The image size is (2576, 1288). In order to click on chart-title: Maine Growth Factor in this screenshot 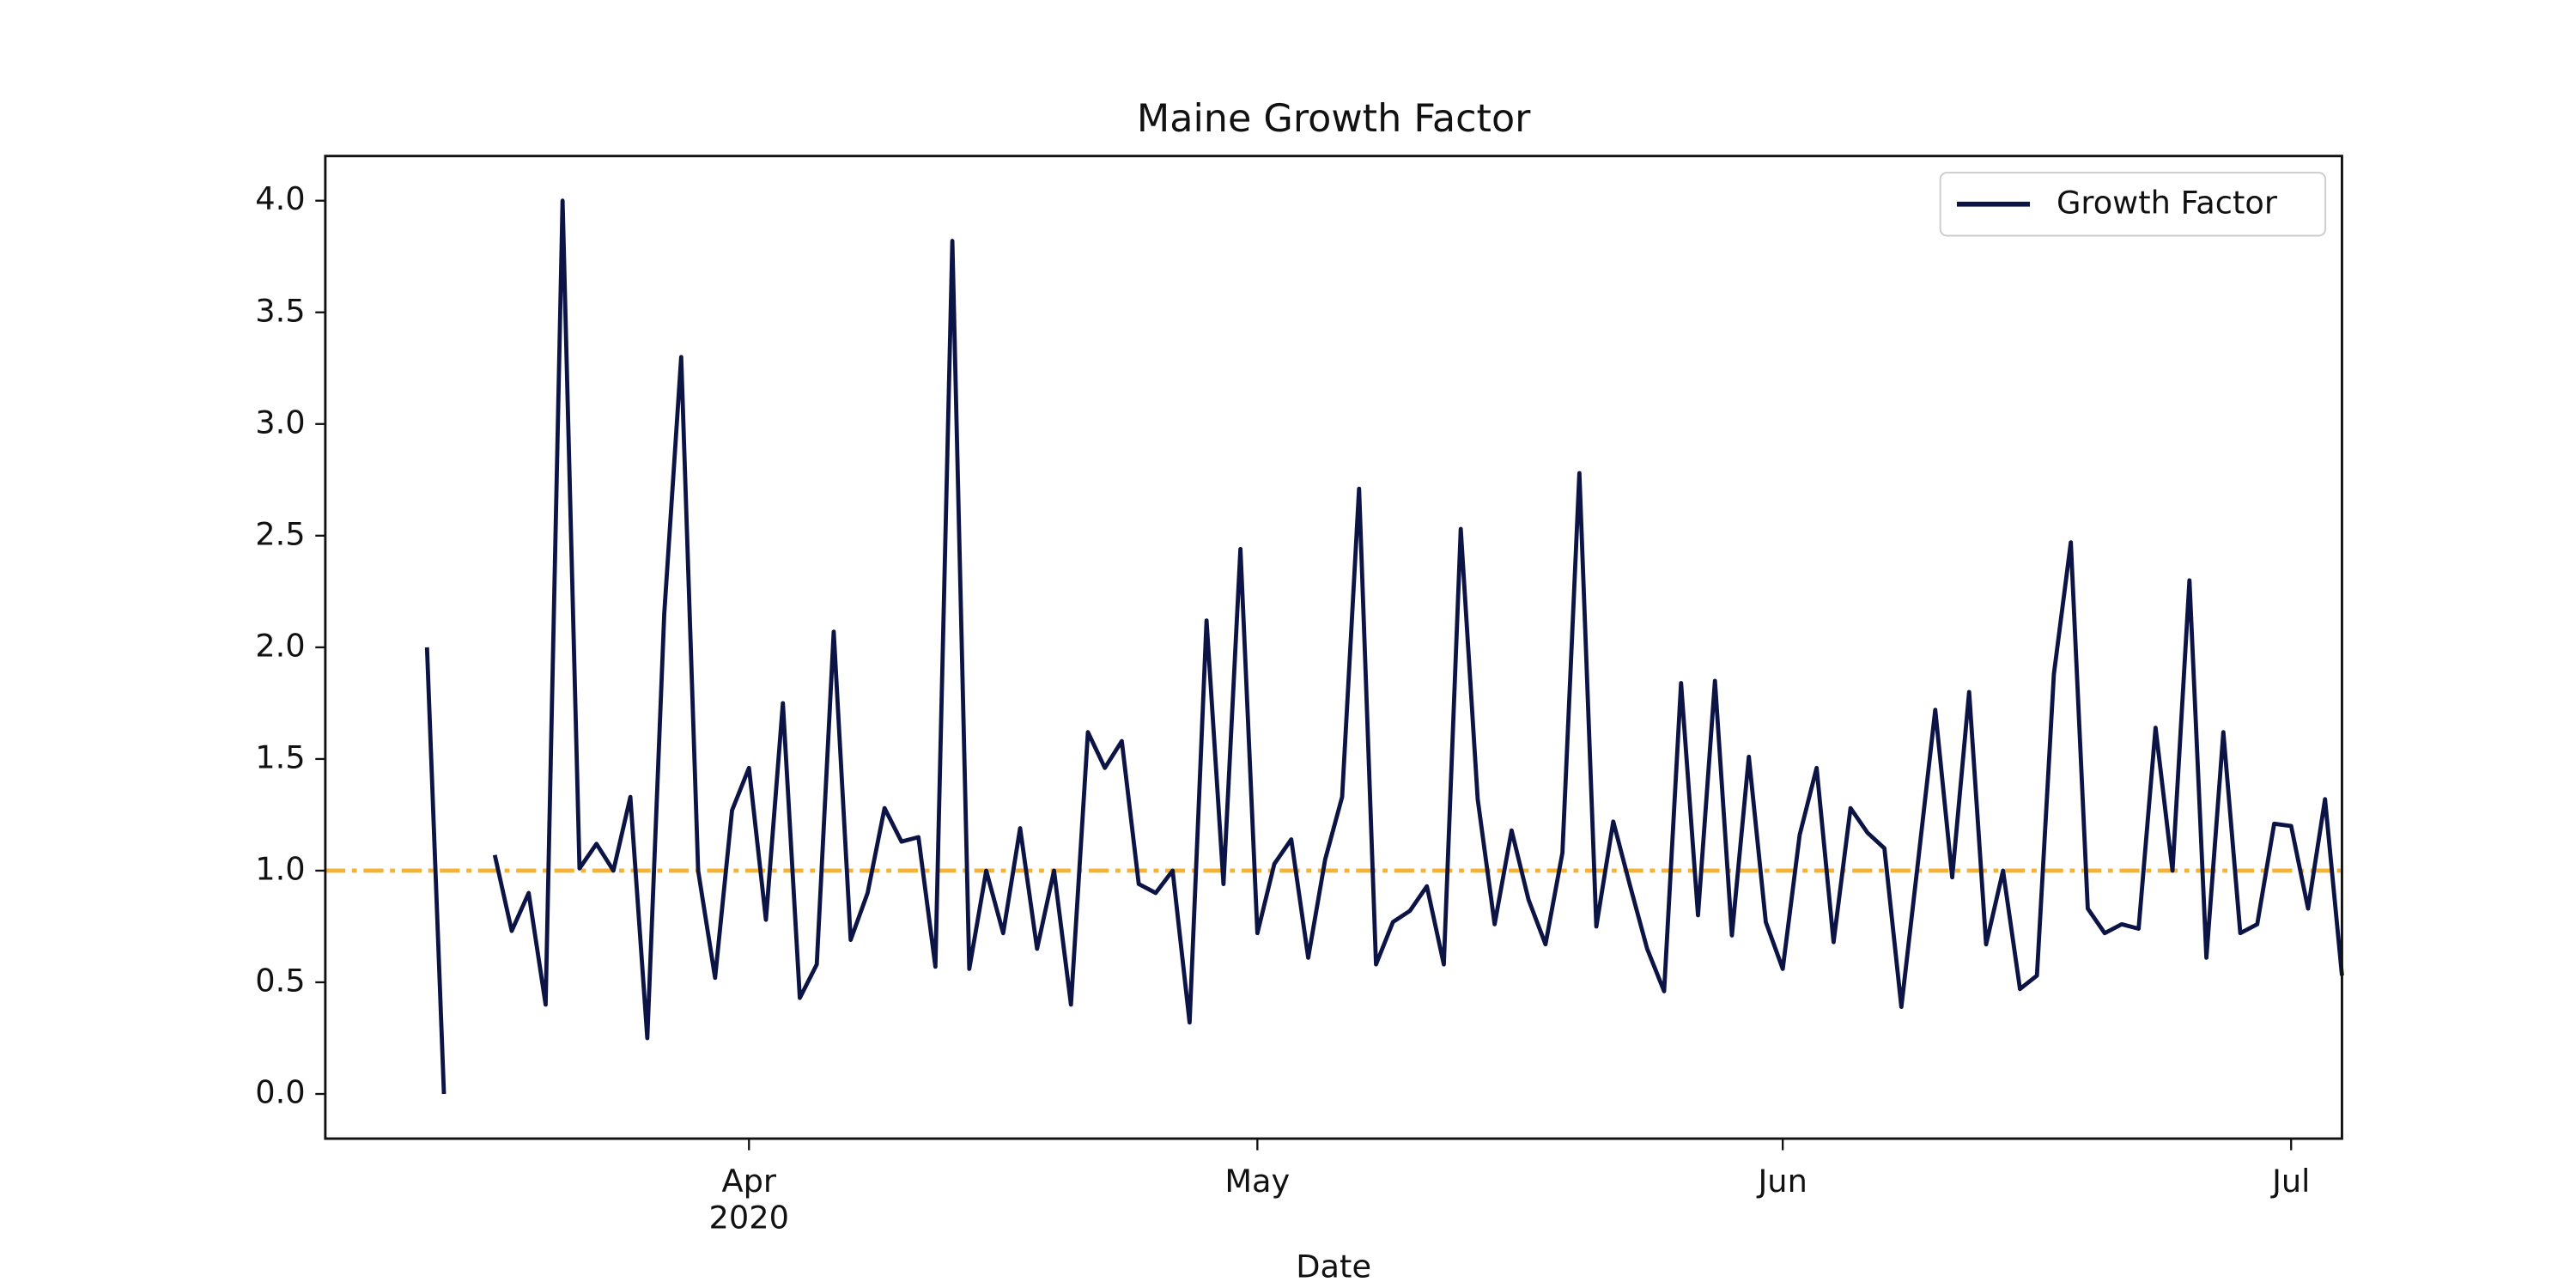, I will do `click(1334, 119)`.